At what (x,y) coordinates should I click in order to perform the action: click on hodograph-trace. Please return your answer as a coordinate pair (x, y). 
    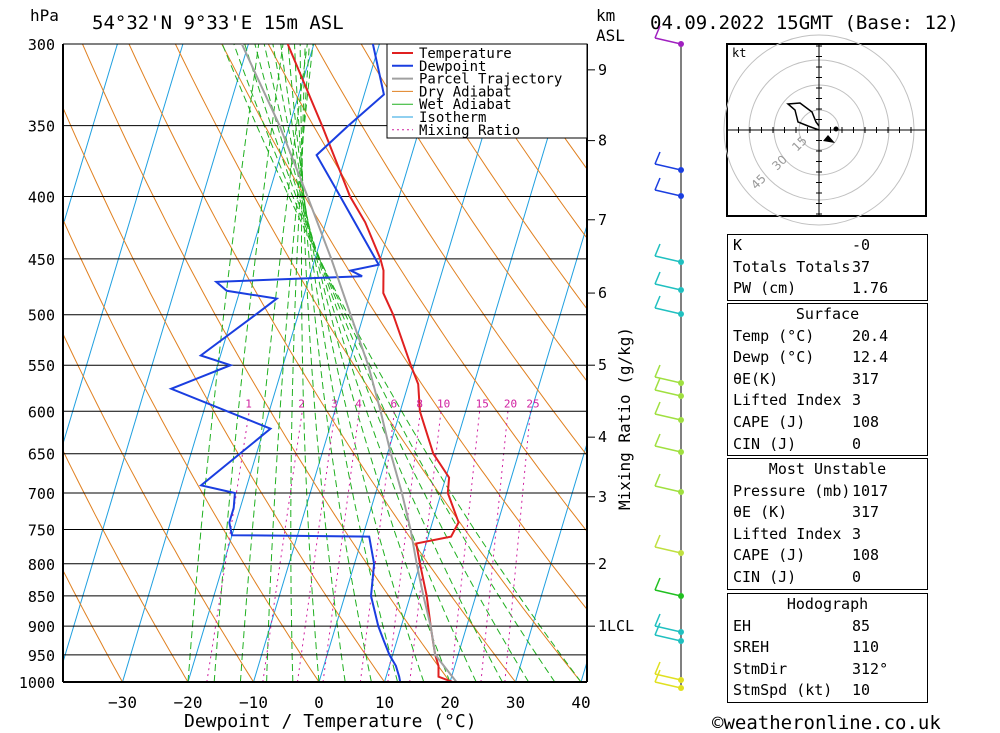
    Looking at the image, I should click on (803, 116).